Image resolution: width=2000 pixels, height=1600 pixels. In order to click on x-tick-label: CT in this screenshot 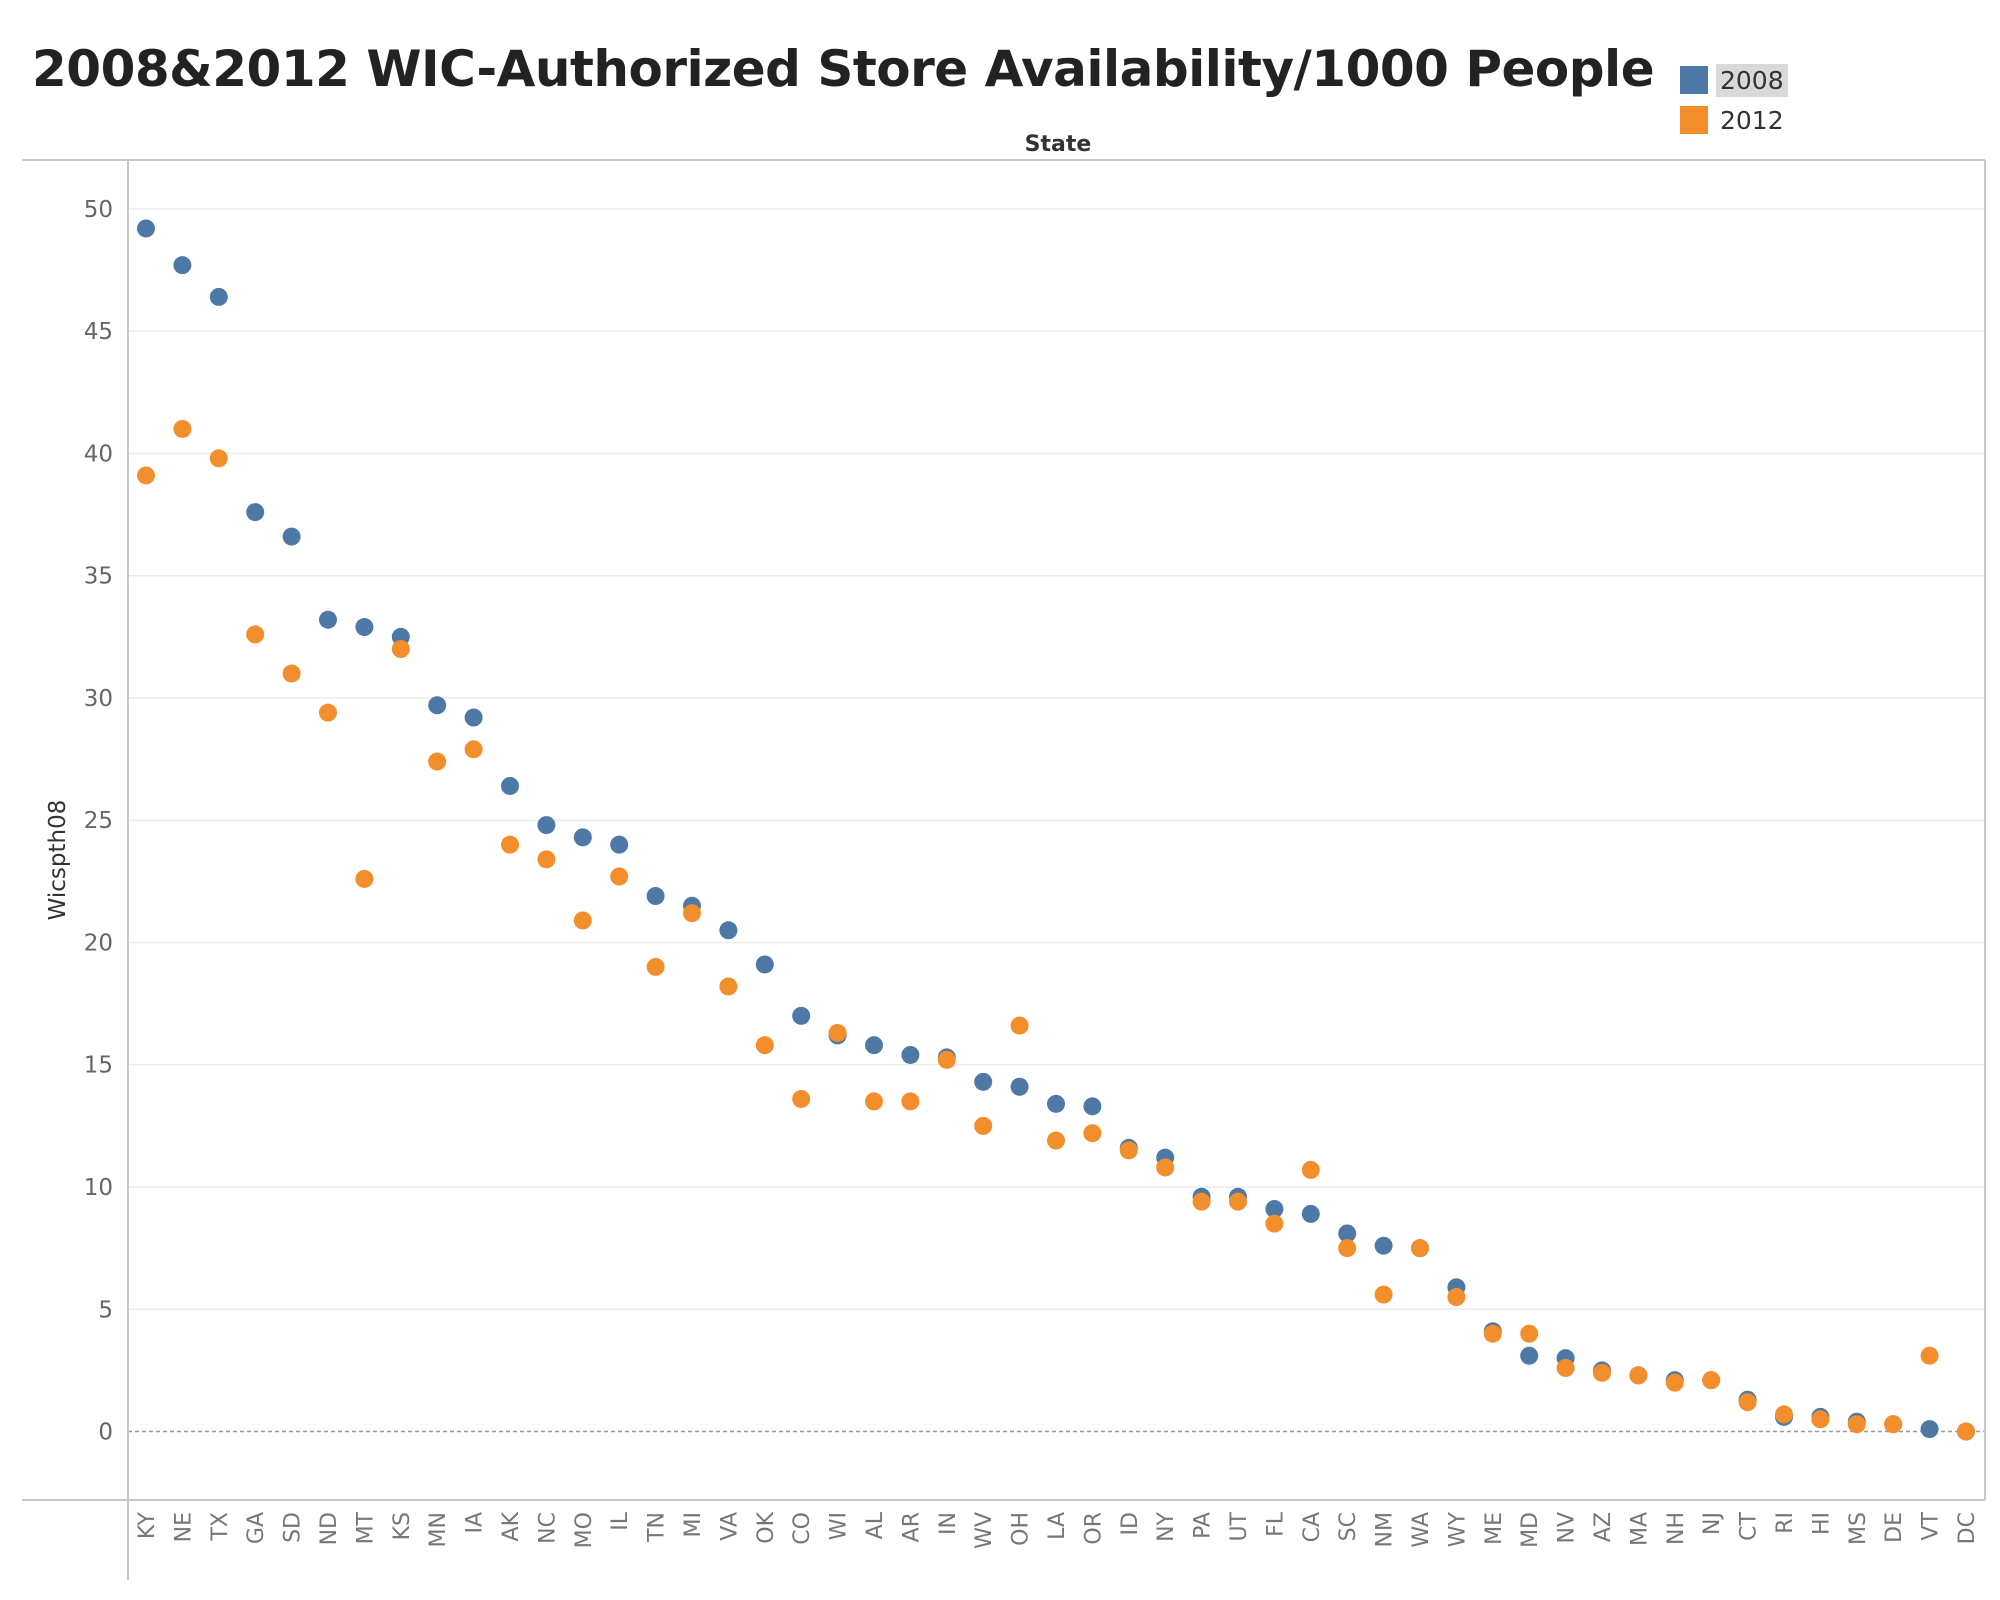, I will do `click(1749, 1525)`.